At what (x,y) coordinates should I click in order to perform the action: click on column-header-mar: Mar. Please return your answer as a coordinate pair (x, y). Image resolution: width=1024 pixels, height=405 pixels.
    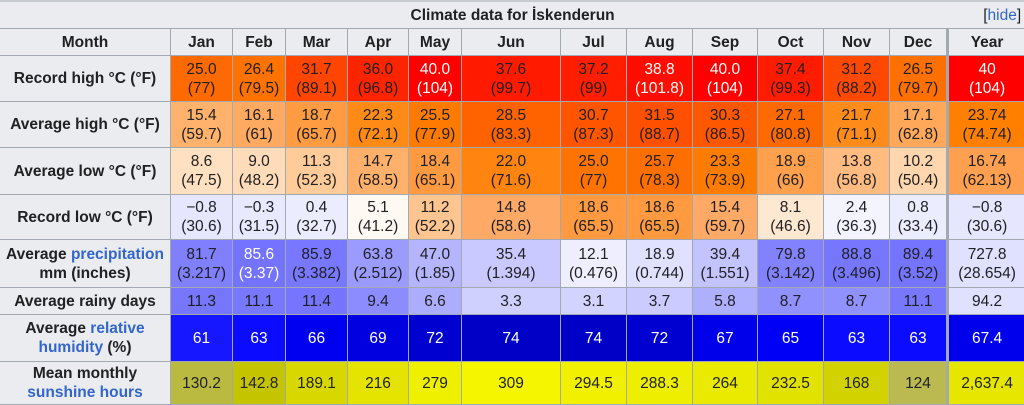
    Looking at the image, I should click on (317, 42).